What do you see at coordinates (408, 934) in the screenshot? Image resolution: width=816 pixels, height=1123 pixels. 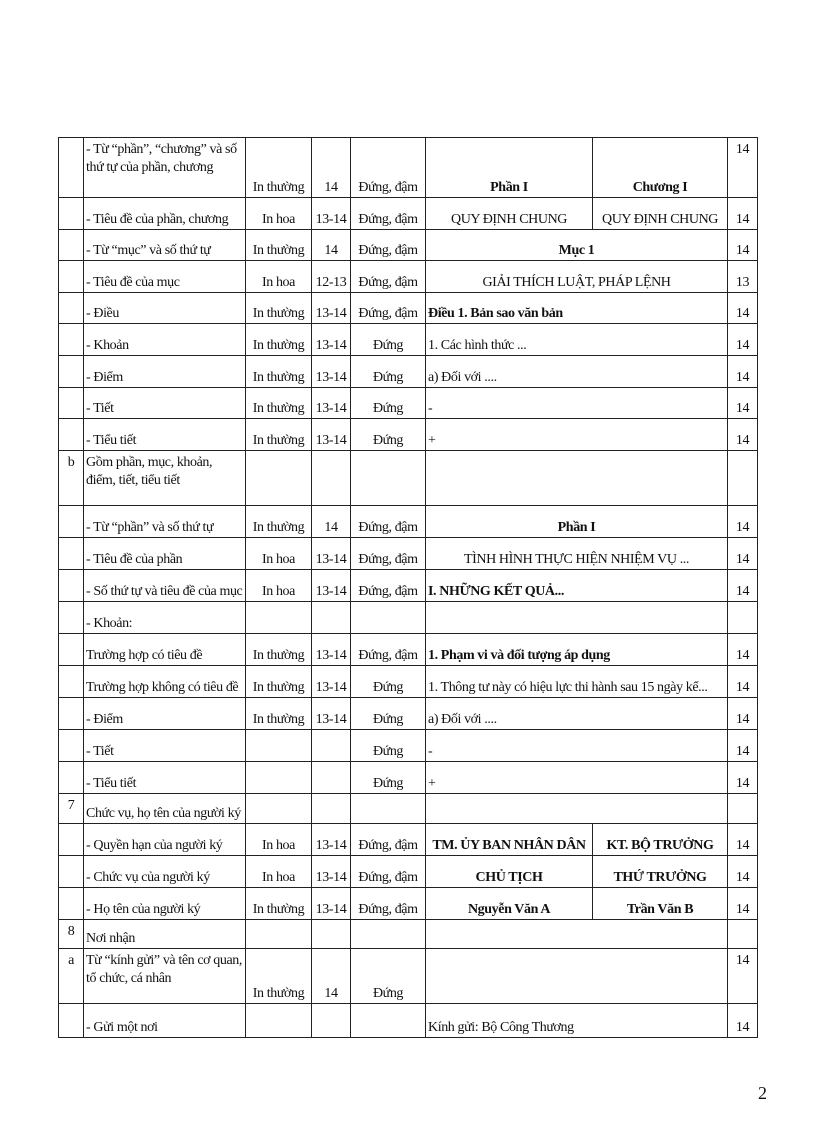 I see `table-row: 8 Nơi nhận` at bounding box center [408, 934].